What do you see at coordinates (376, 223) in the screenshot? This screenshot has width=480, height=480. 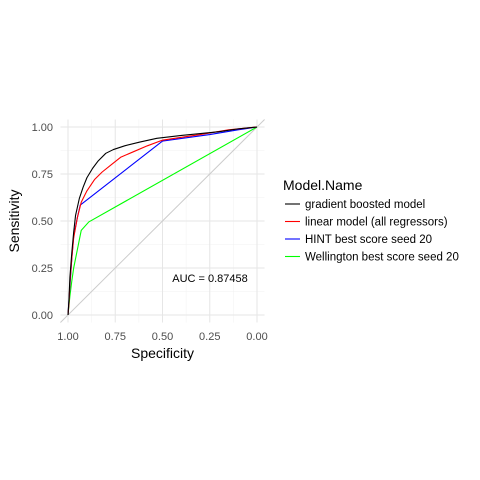 I see `legend-label: linear model (all regressors)` at bounding box center [376, 223].